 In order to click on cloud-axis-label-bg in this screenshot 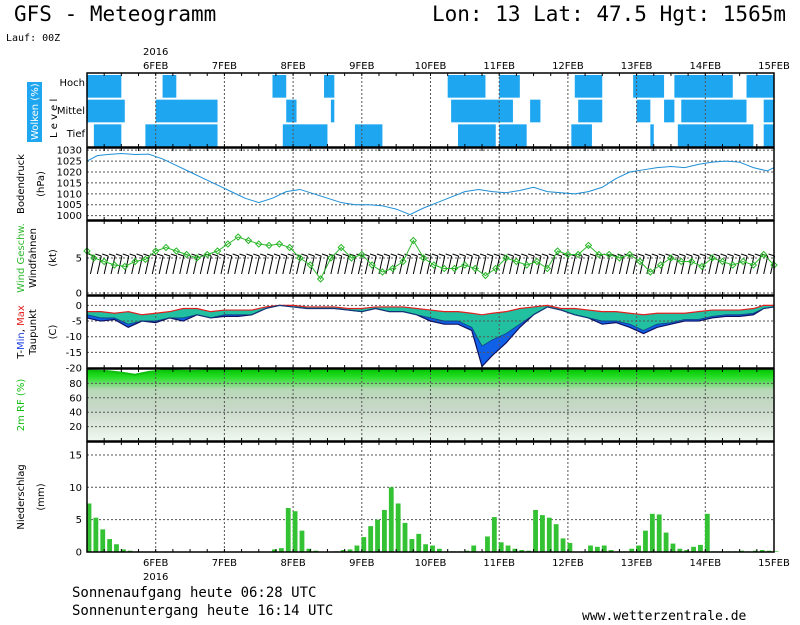, I will do `click(34, 112)`.